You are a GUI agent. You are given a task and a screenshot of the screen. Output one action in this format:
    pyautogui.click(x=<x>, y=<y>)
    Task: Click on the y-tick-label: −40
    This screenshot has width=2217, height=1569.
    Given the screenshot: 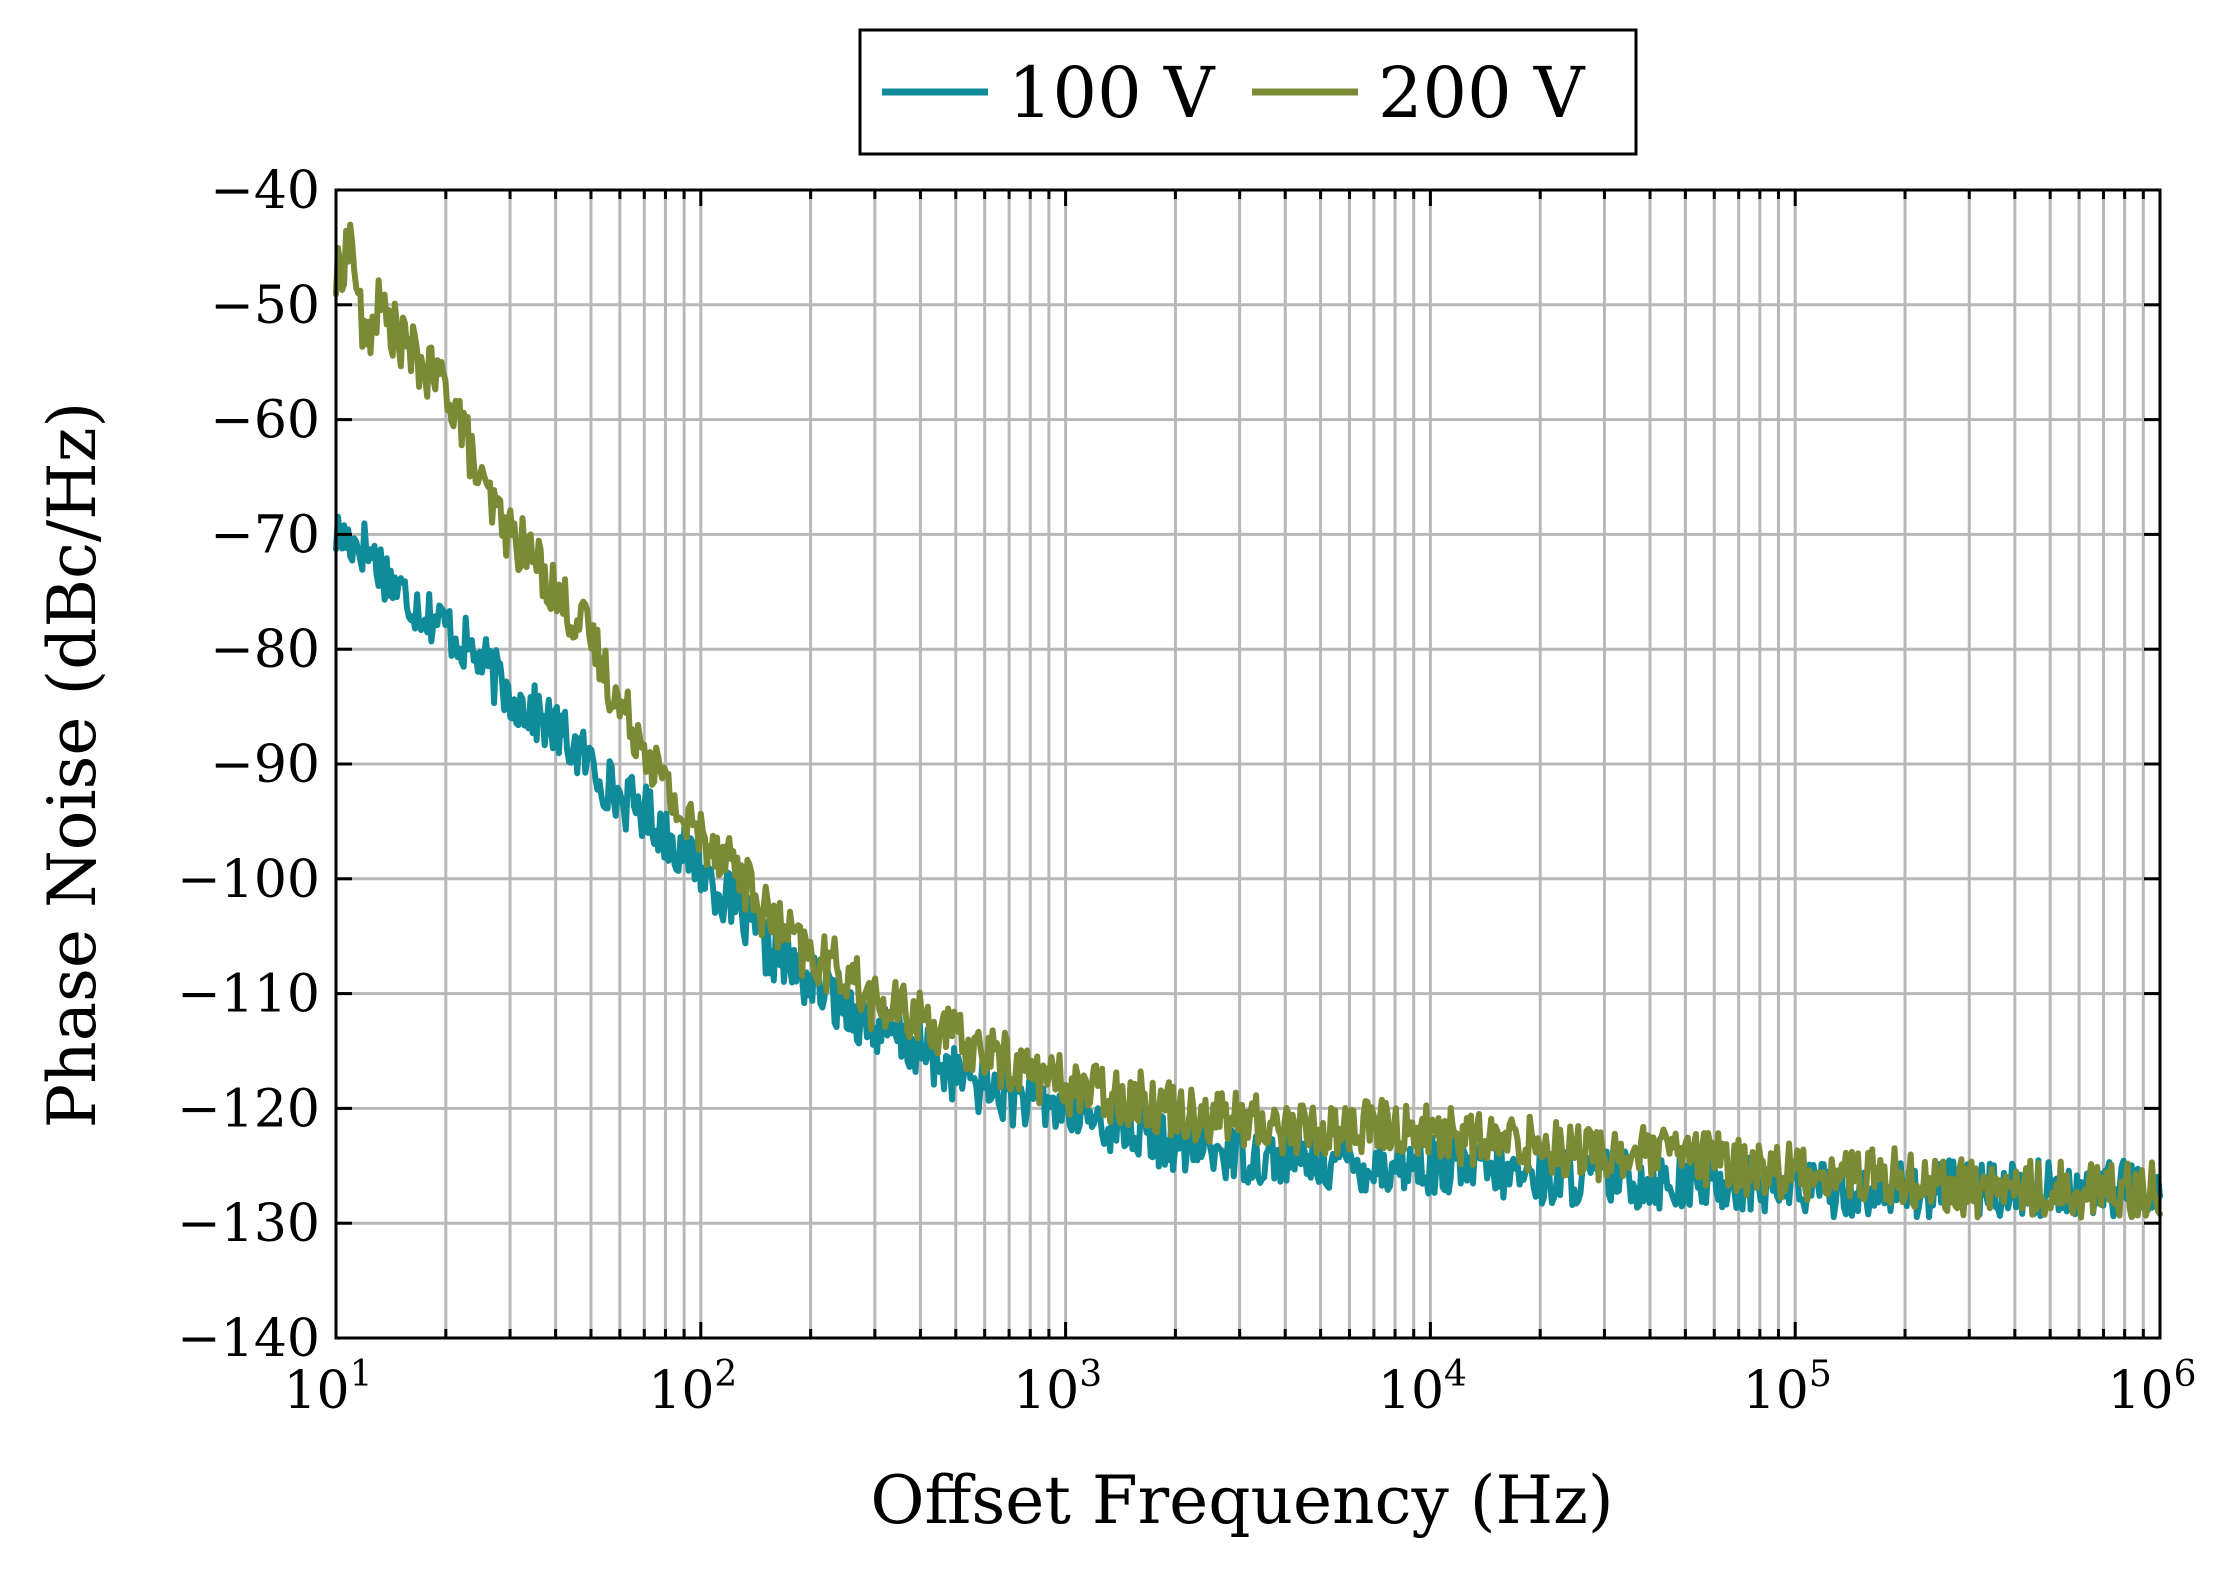 What is the action you would take?
    pyautogui.click(x=265, y=191)
    